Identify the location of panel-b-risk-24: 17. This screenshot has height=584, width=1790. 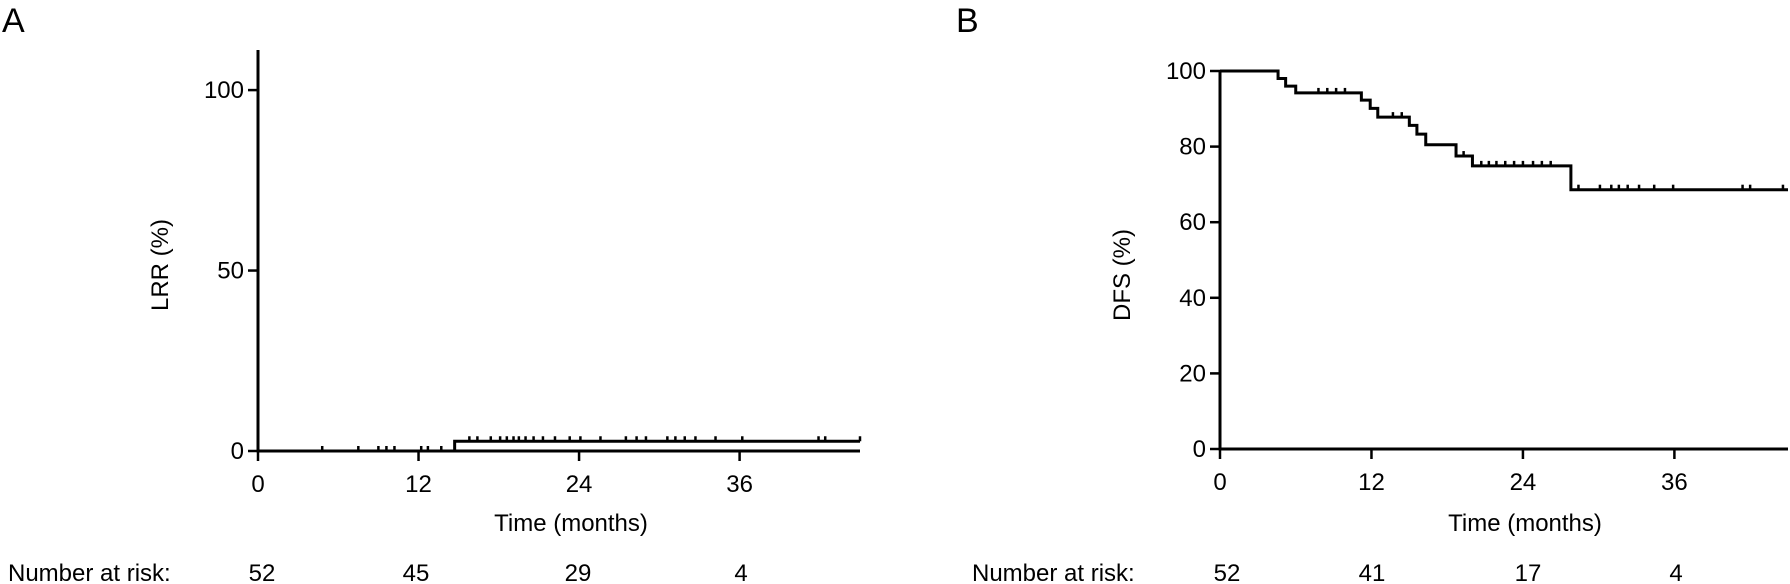
(1528, 572).